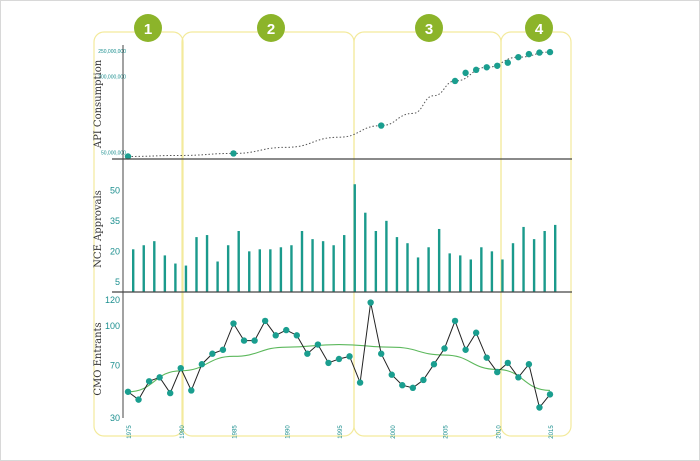  What do you see at coordinates (183, 432) in the screenshot?
I see `cmo-x-tick: 1980` at bounding box center [183, 432].